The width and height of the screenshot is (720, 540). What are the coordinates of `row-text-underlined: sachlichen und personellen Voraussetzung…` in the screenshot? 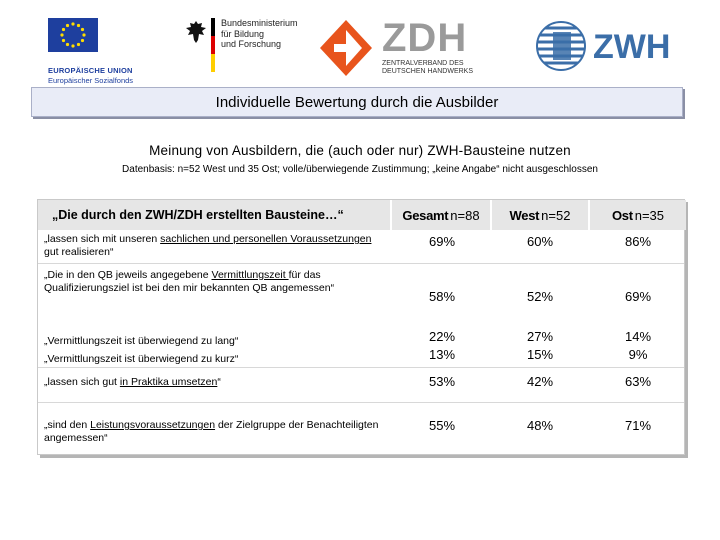 It's located at (266, 239).